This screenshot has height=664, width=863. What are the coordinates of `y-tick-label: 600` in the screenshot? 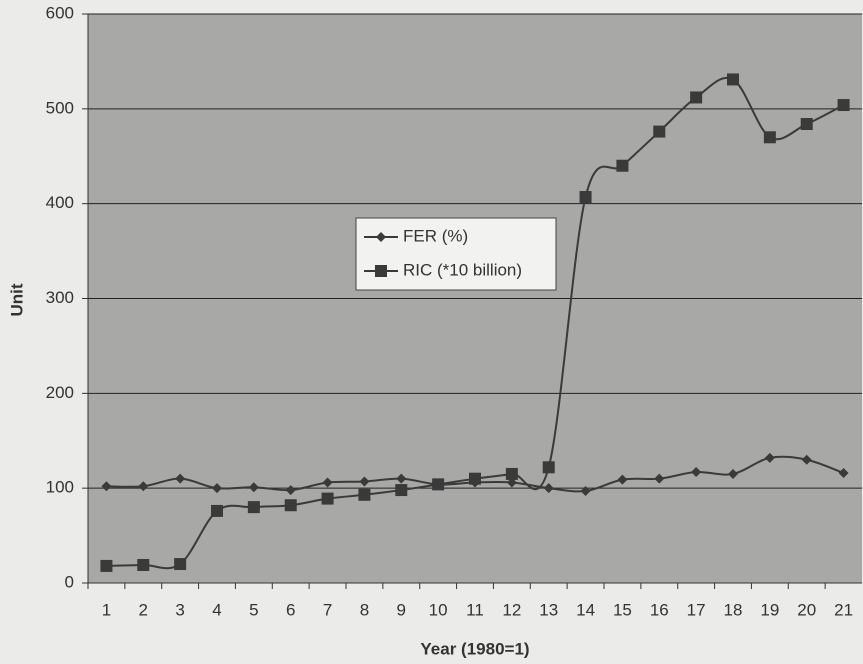 It's located at (60, 12).